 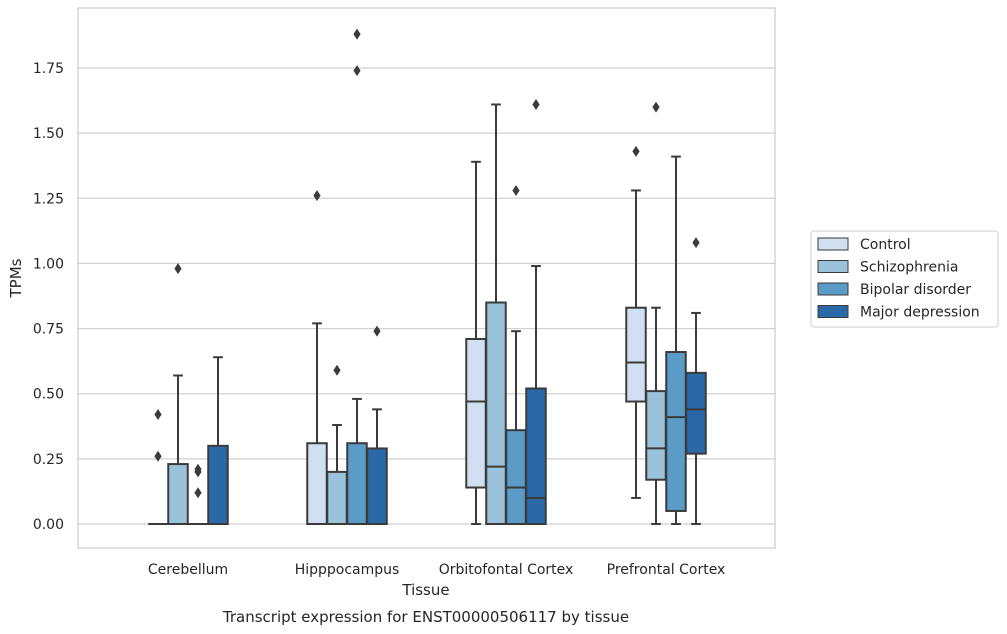 I want to click on legend-label: Control, so click(x=885, y=245).